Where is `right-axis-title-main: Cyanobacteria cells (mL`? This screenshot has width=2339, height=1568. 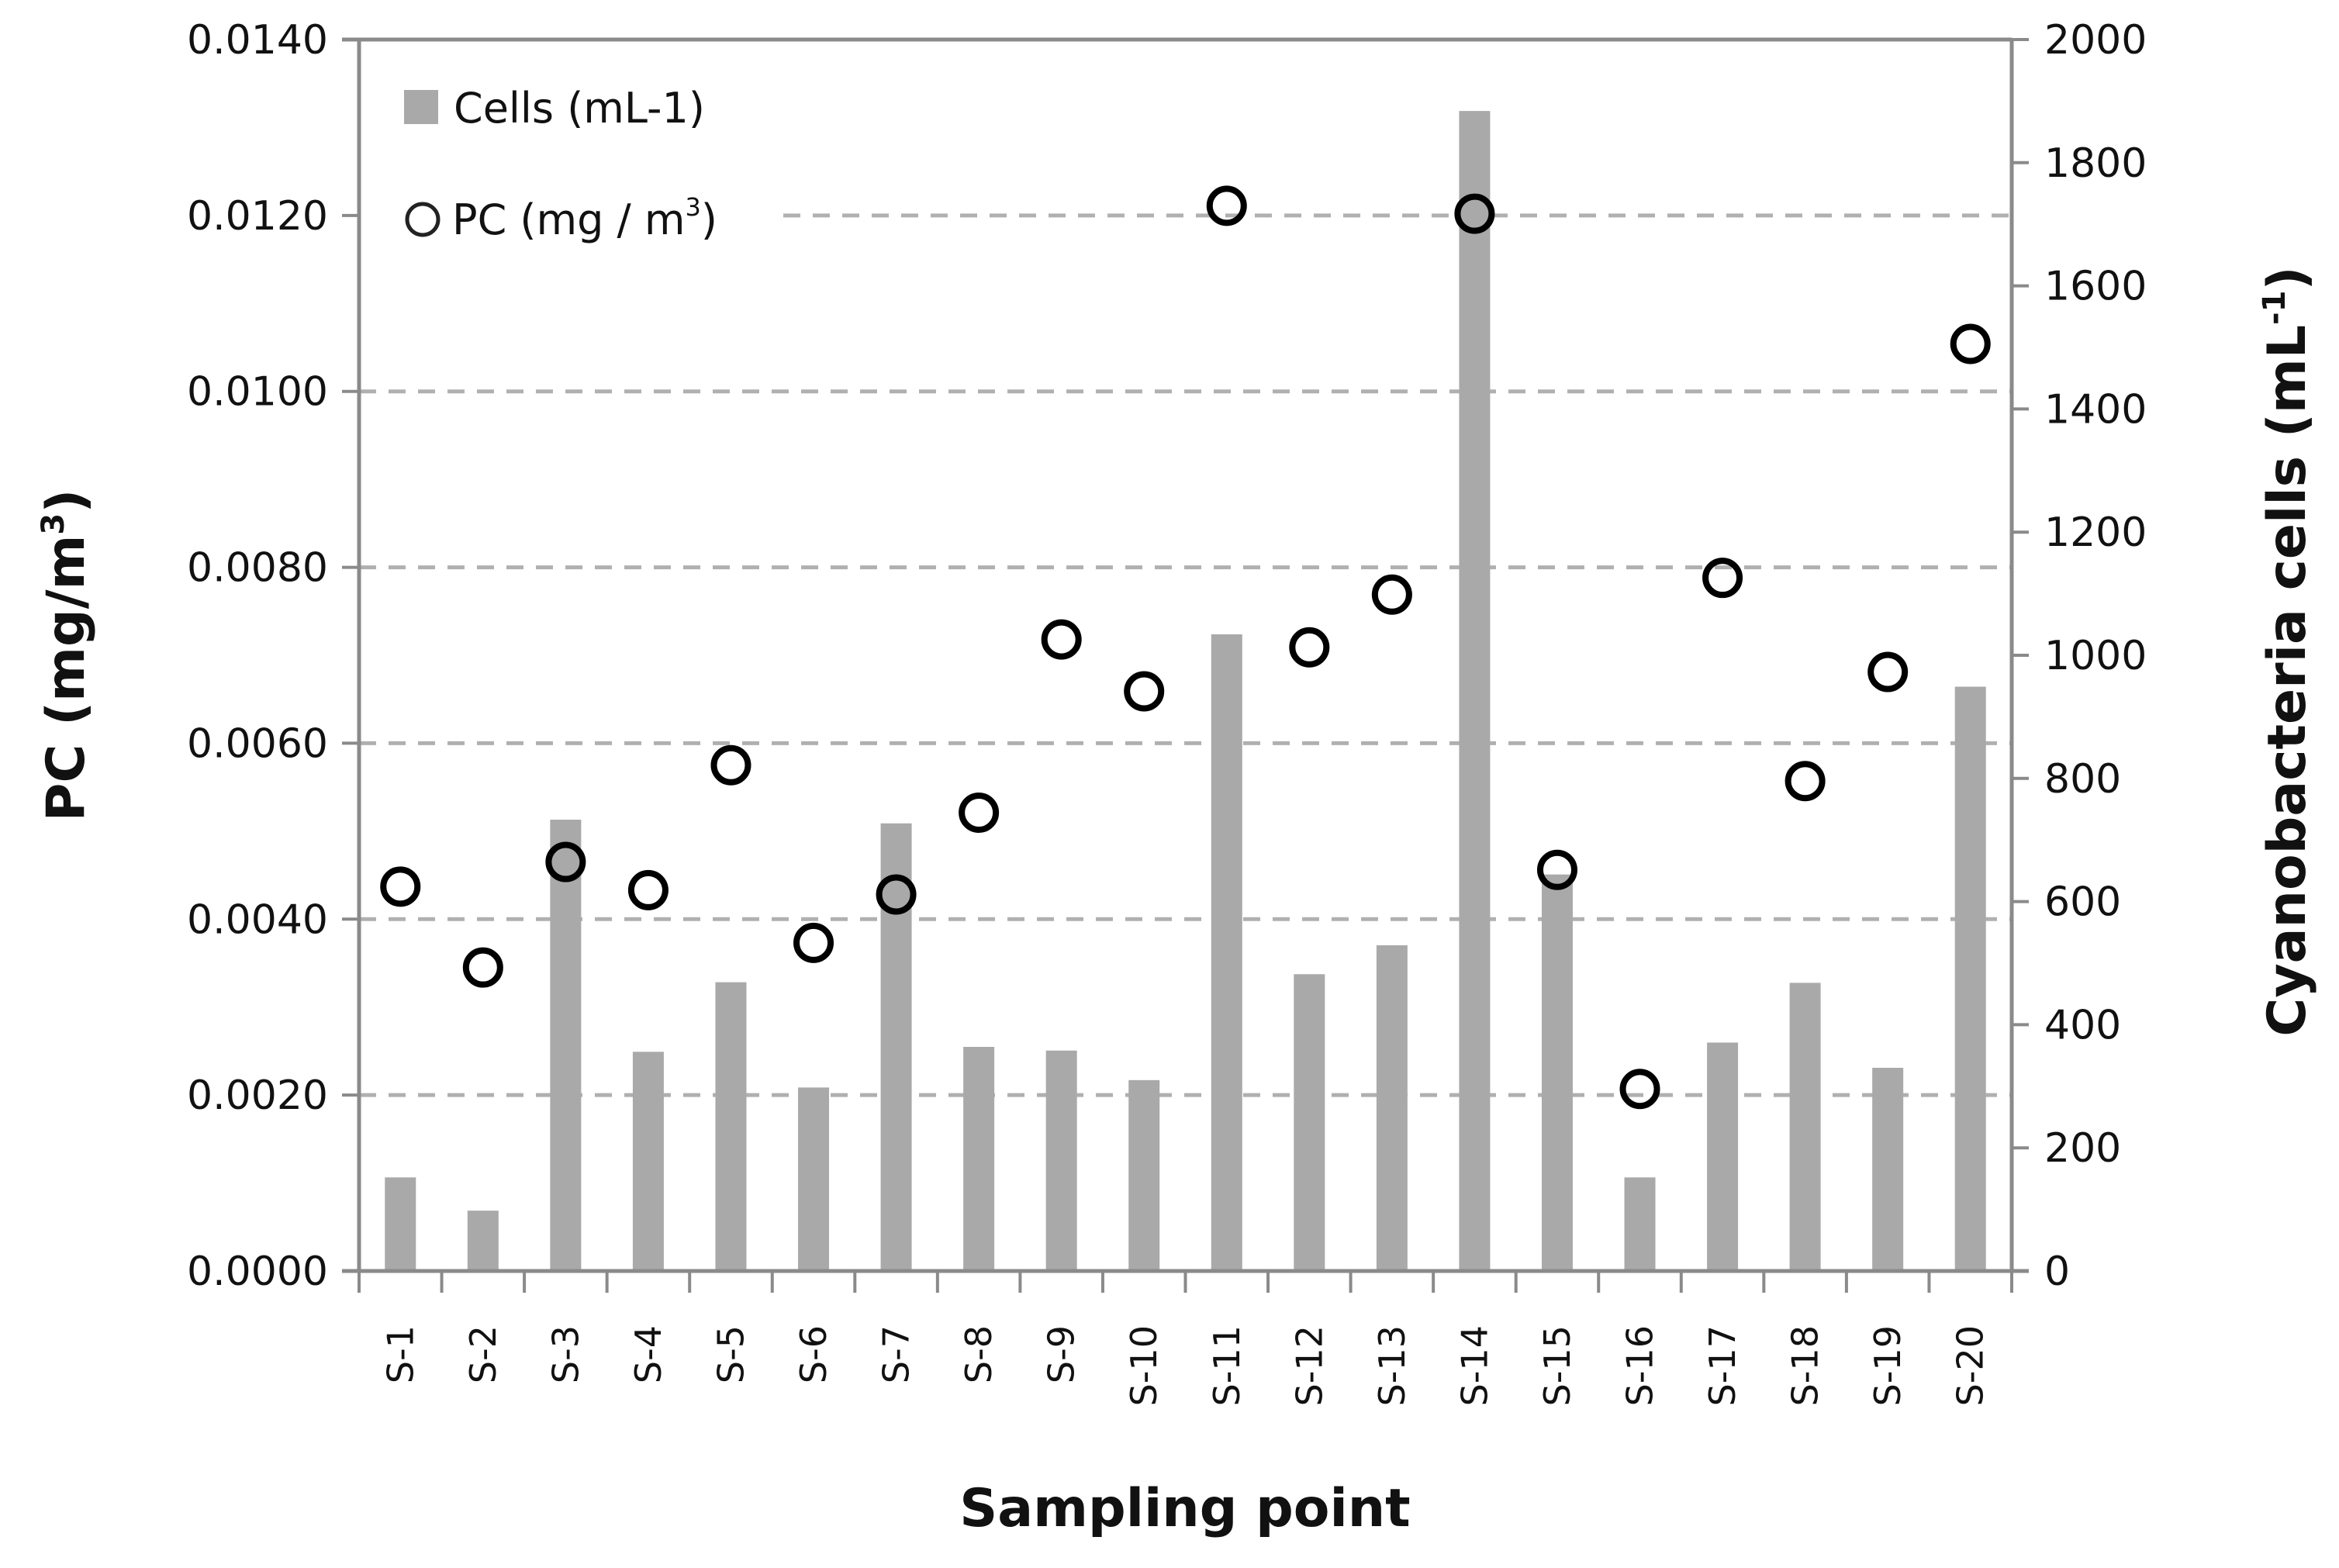 right-axis-title-main: Cyanobacteria cells (mL is located at coordinates (2287, 681).